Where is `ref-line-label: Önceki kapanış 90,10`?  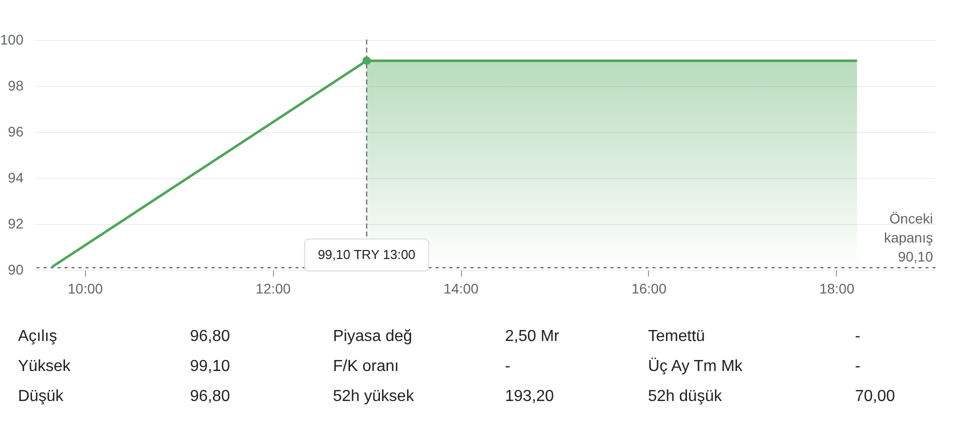
ref-line-label: Önceki kapanış 90,10 is located at coordinates (909, 237).